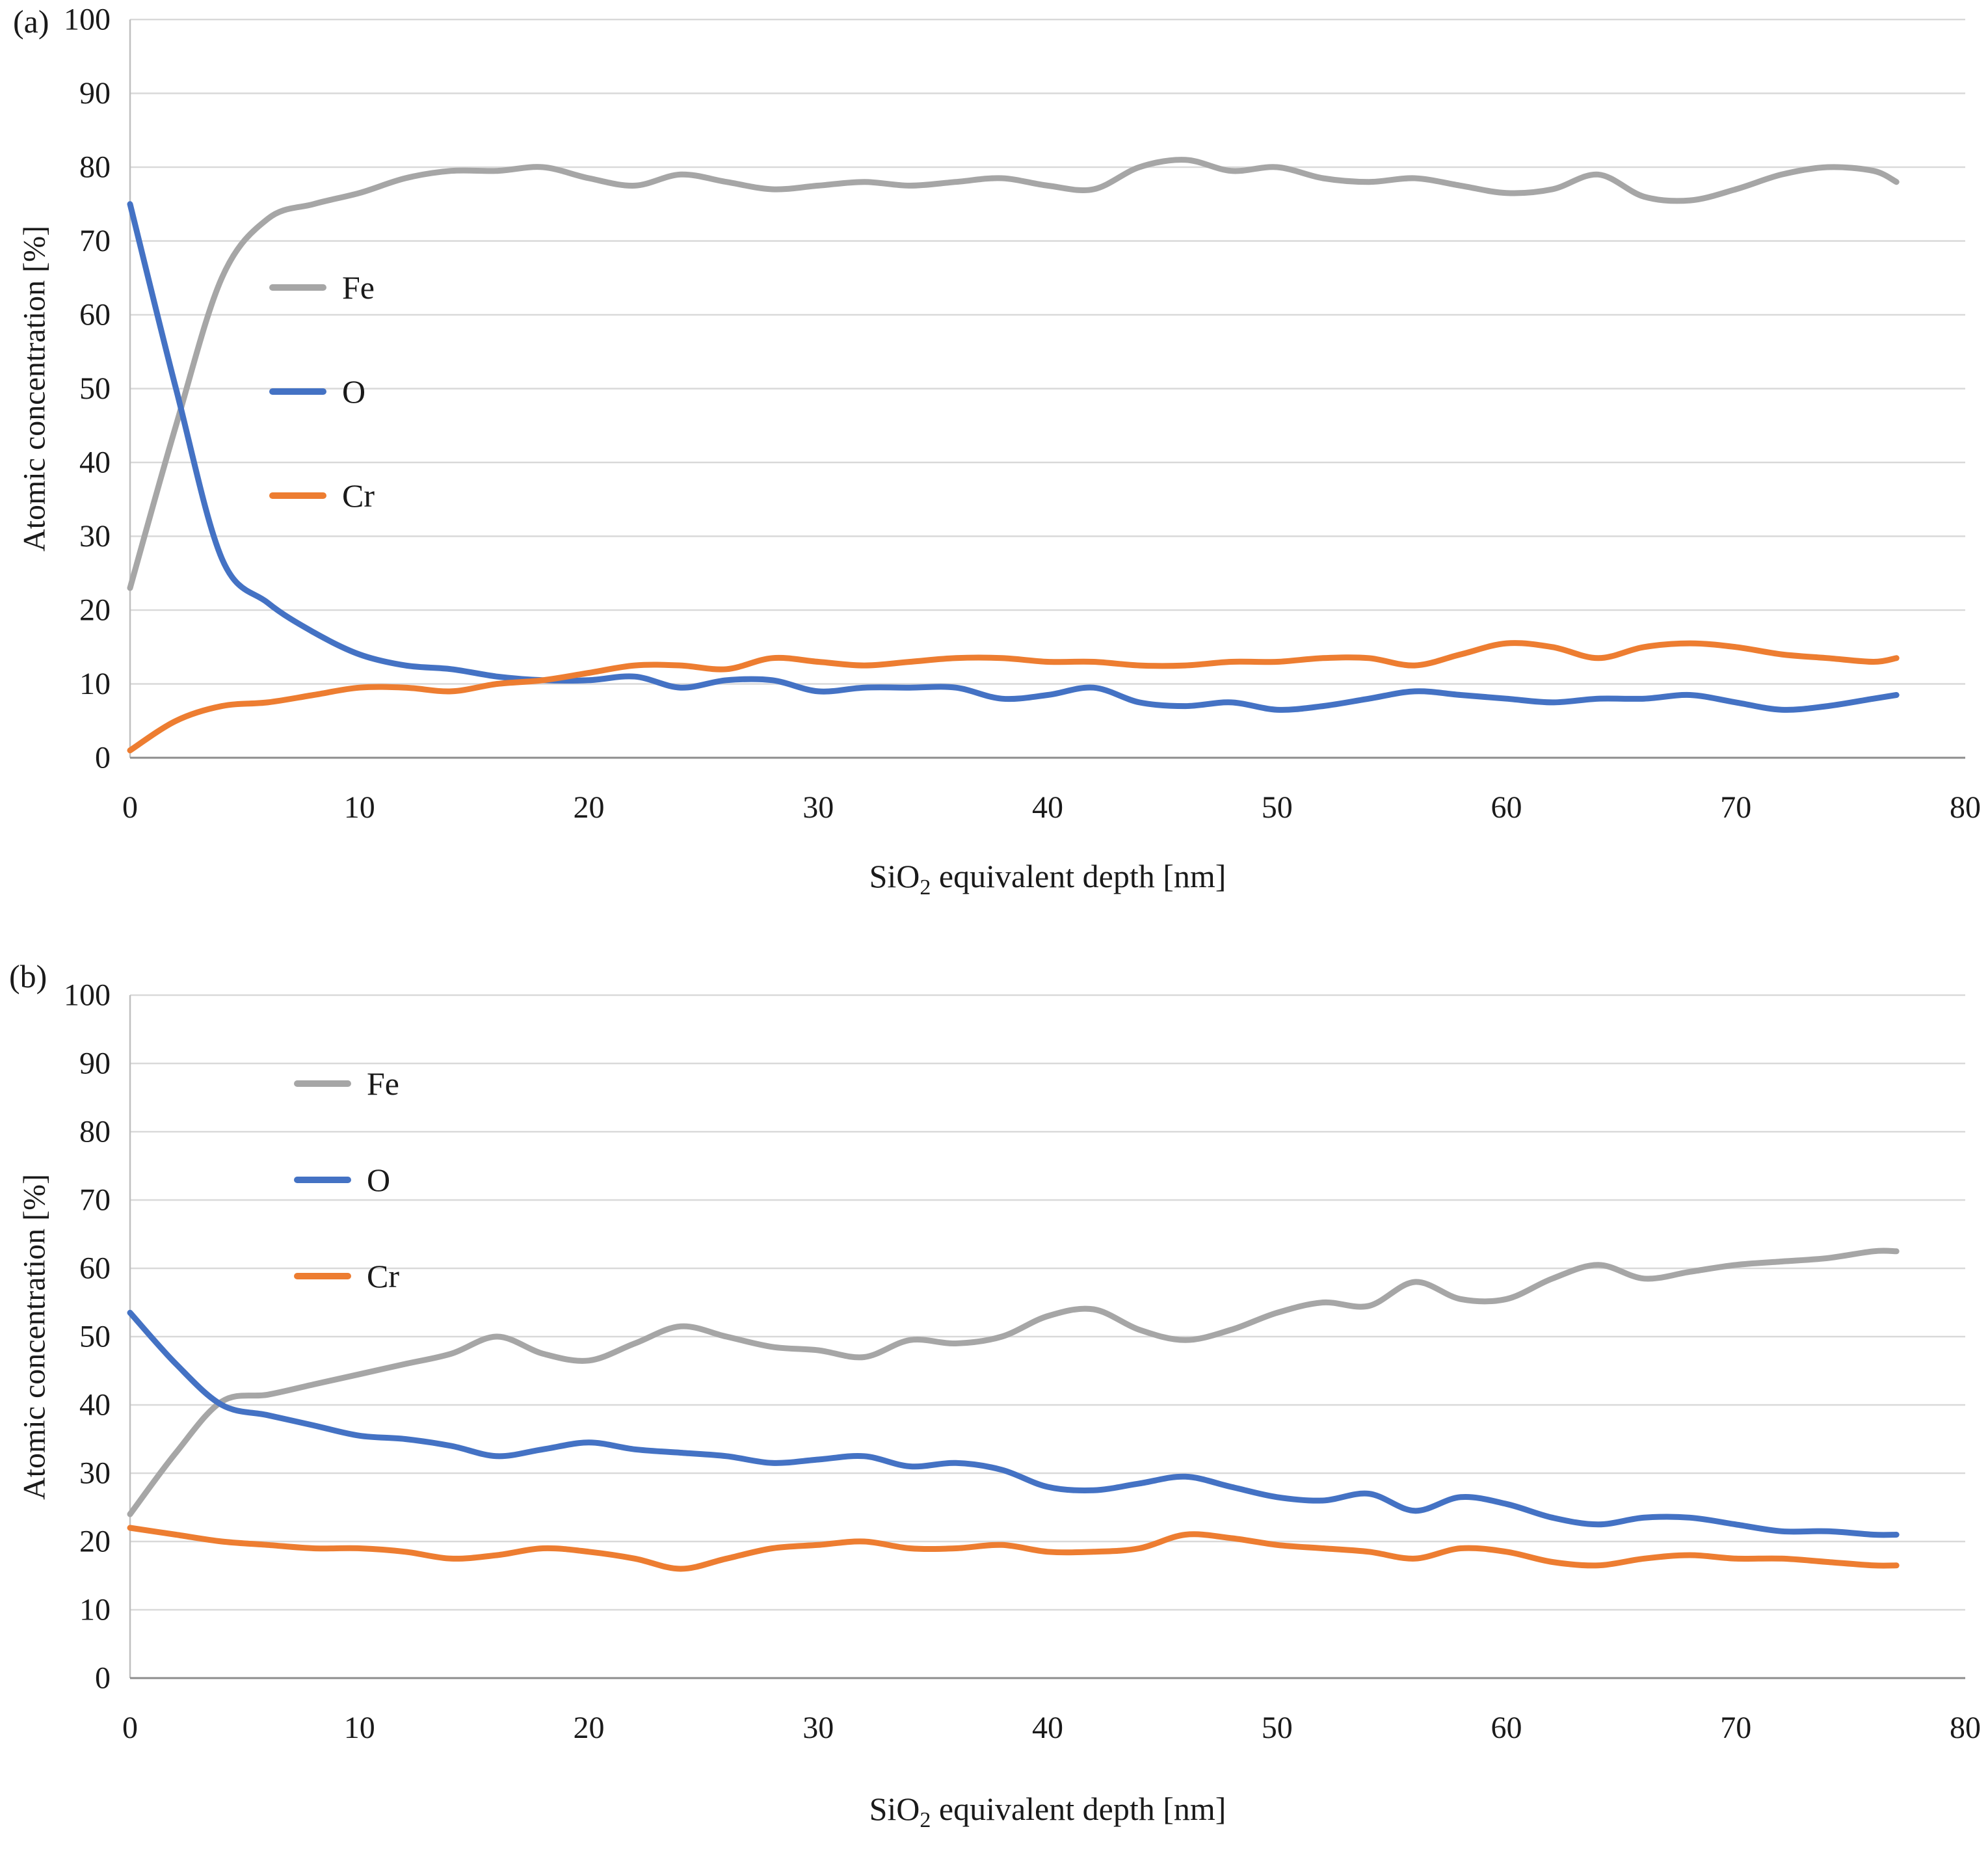  I want to click on series-line-o, so click(1013, 1423).